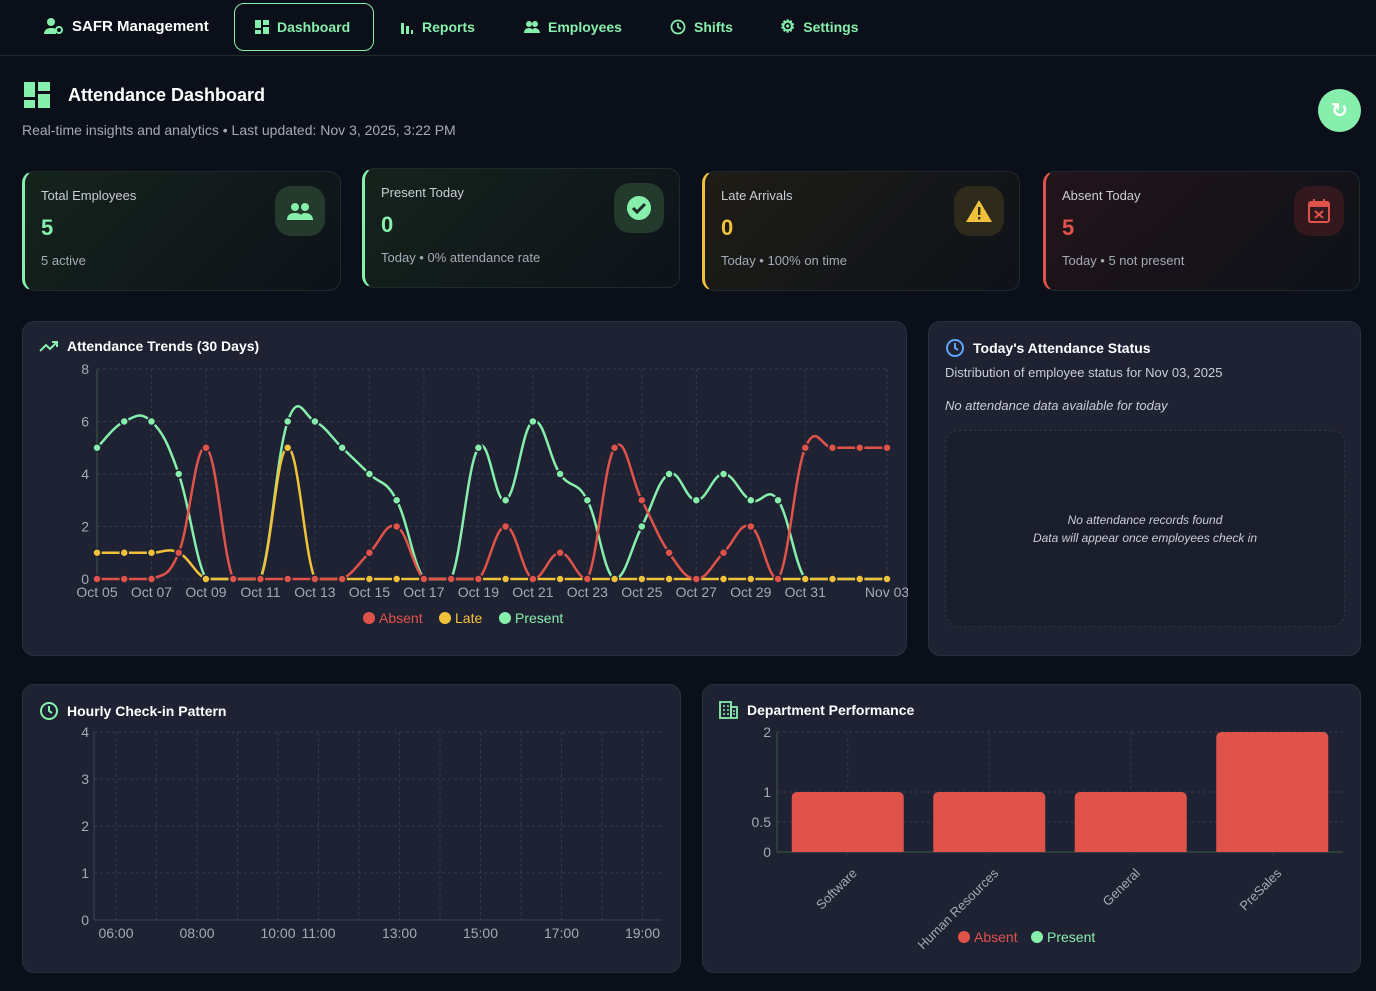  Describe the element at coordinates (1121, 886) in the screenshot. I see `x-tick-label: General` at that location.